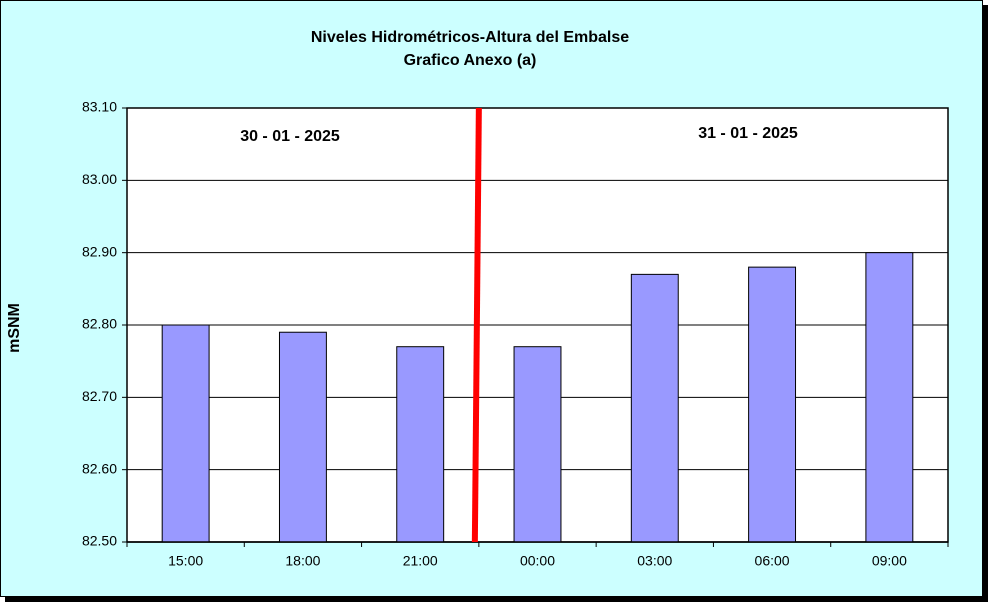 The image size is (989, 608). What do you see at coordinates (99, 541) in the screenshot?
I see `y-tick-label: 82.50` at bounding box center [99, 541].